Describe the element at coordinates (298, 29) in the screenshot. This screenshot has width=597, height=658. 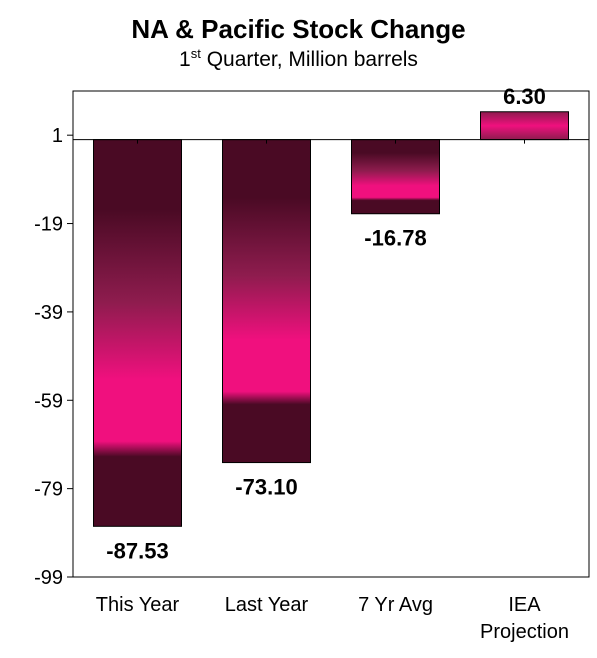
I see `chart-title: NA & Pacific Stock Change` at that location.